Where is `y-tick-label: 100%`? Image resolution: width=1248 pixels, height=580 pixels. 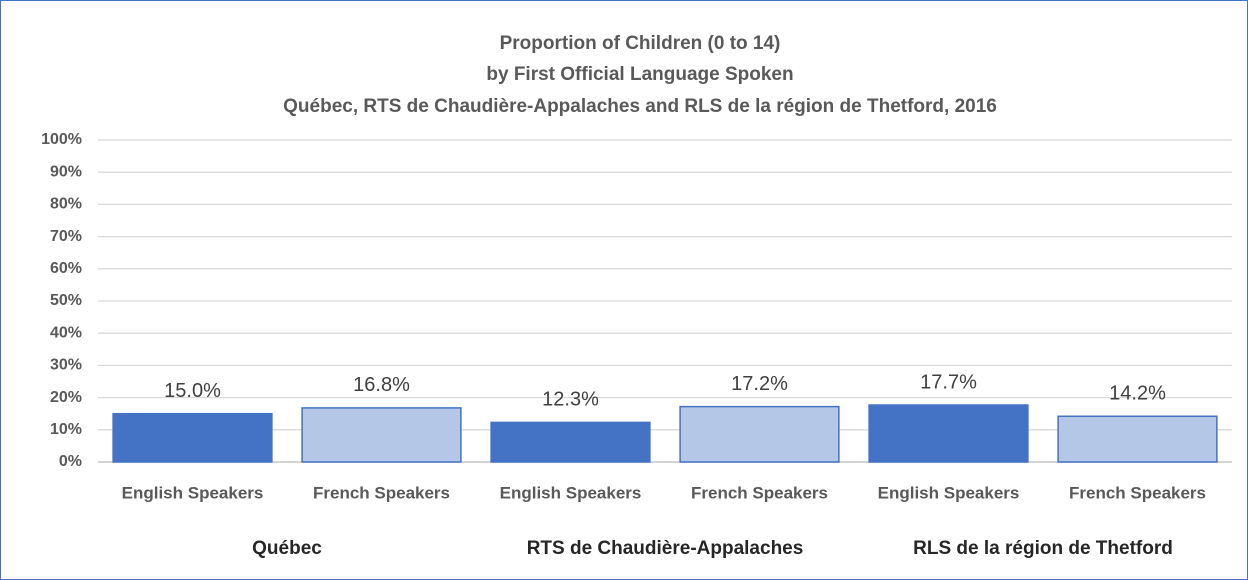
y-tick-label: 100% is located at coordinates (61, 139).